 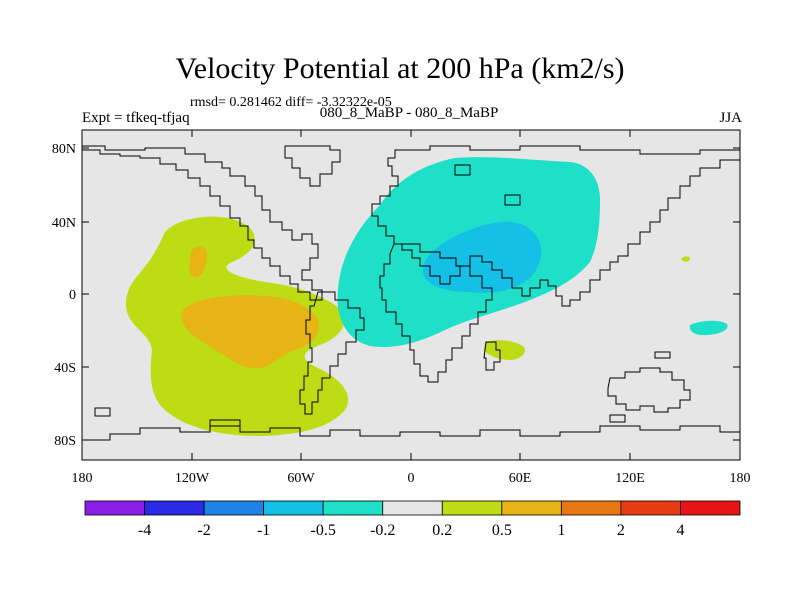 What do you see at coordinates (436, 313) in the screenshot?
I see `coastline-africa` at bounding box center [436, 313].